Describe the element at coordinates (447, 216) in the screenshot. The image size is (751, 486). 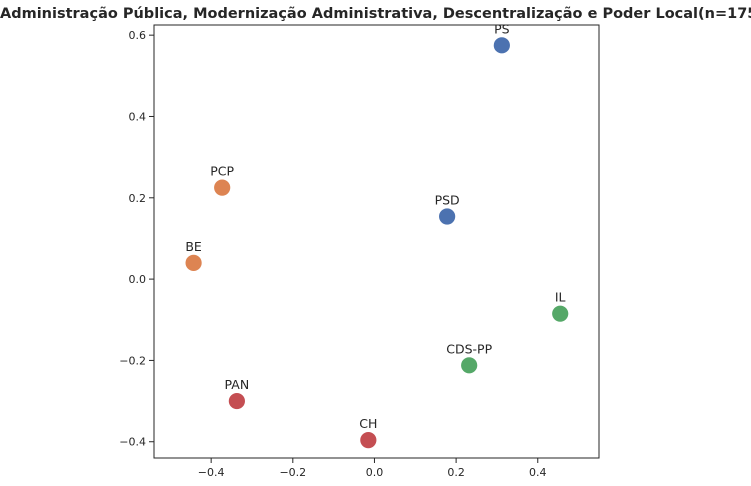
I see `data-point-psd` at that location.